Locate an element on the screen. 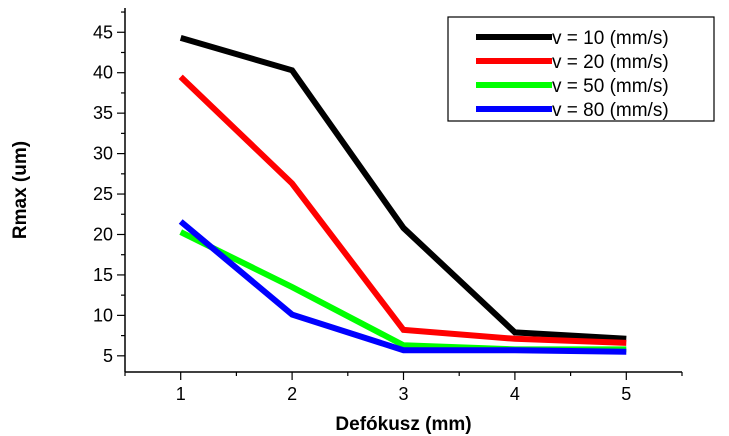 This screenshot has width=729, height=436. y-tick-label: 40 is located at coordinates (103, 73).